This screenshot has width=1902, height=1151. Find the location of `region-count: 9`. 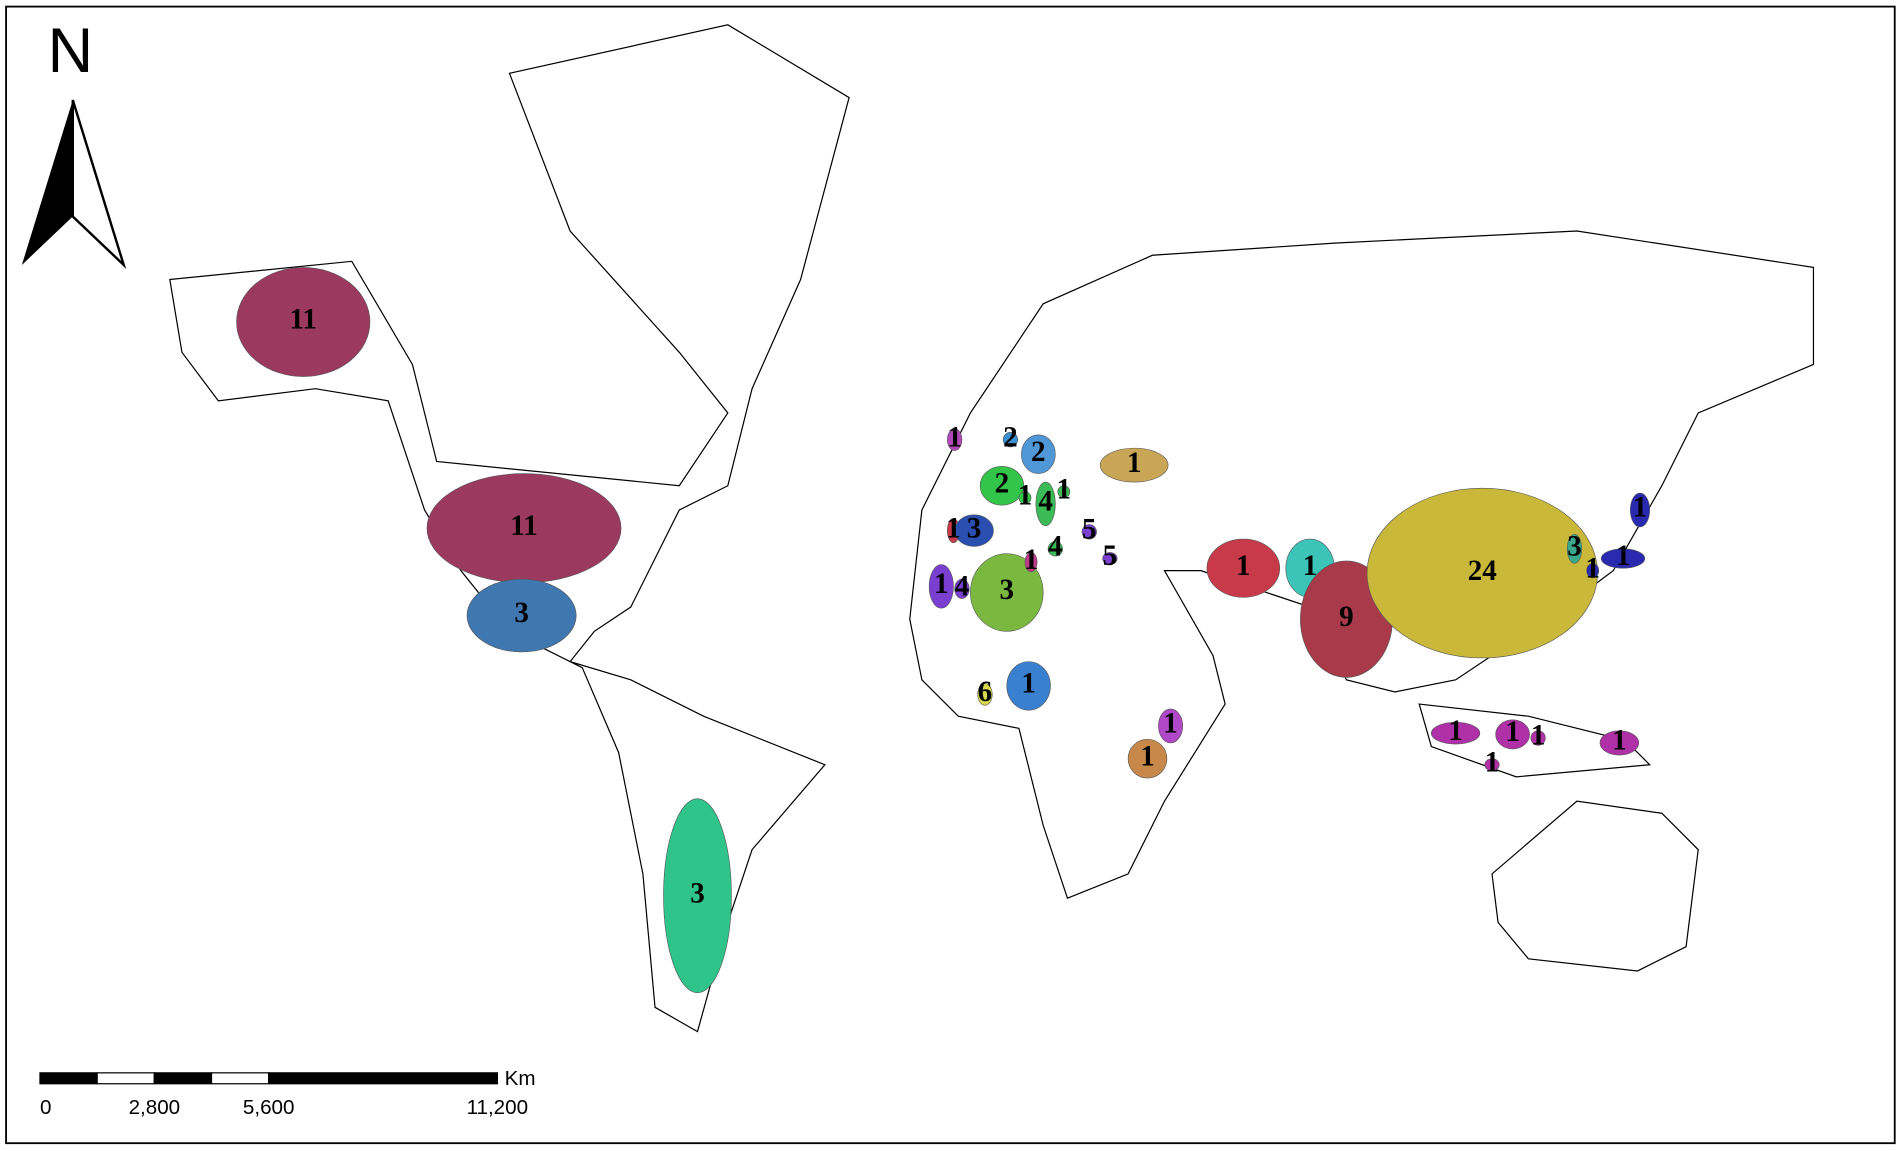

region-count: 9 is located at coordinates (1346, 617).